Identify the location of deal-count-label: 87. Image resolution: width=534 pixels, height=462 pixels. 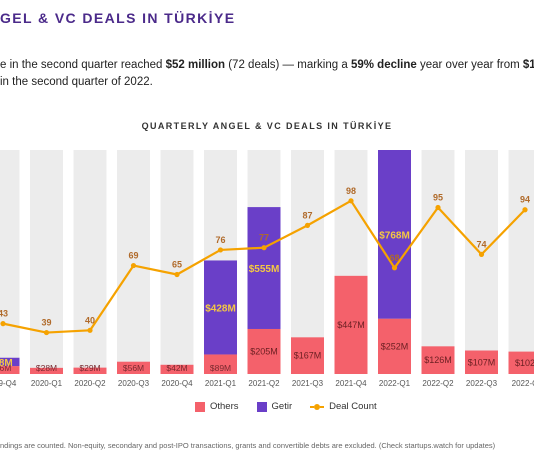
(307, 215).